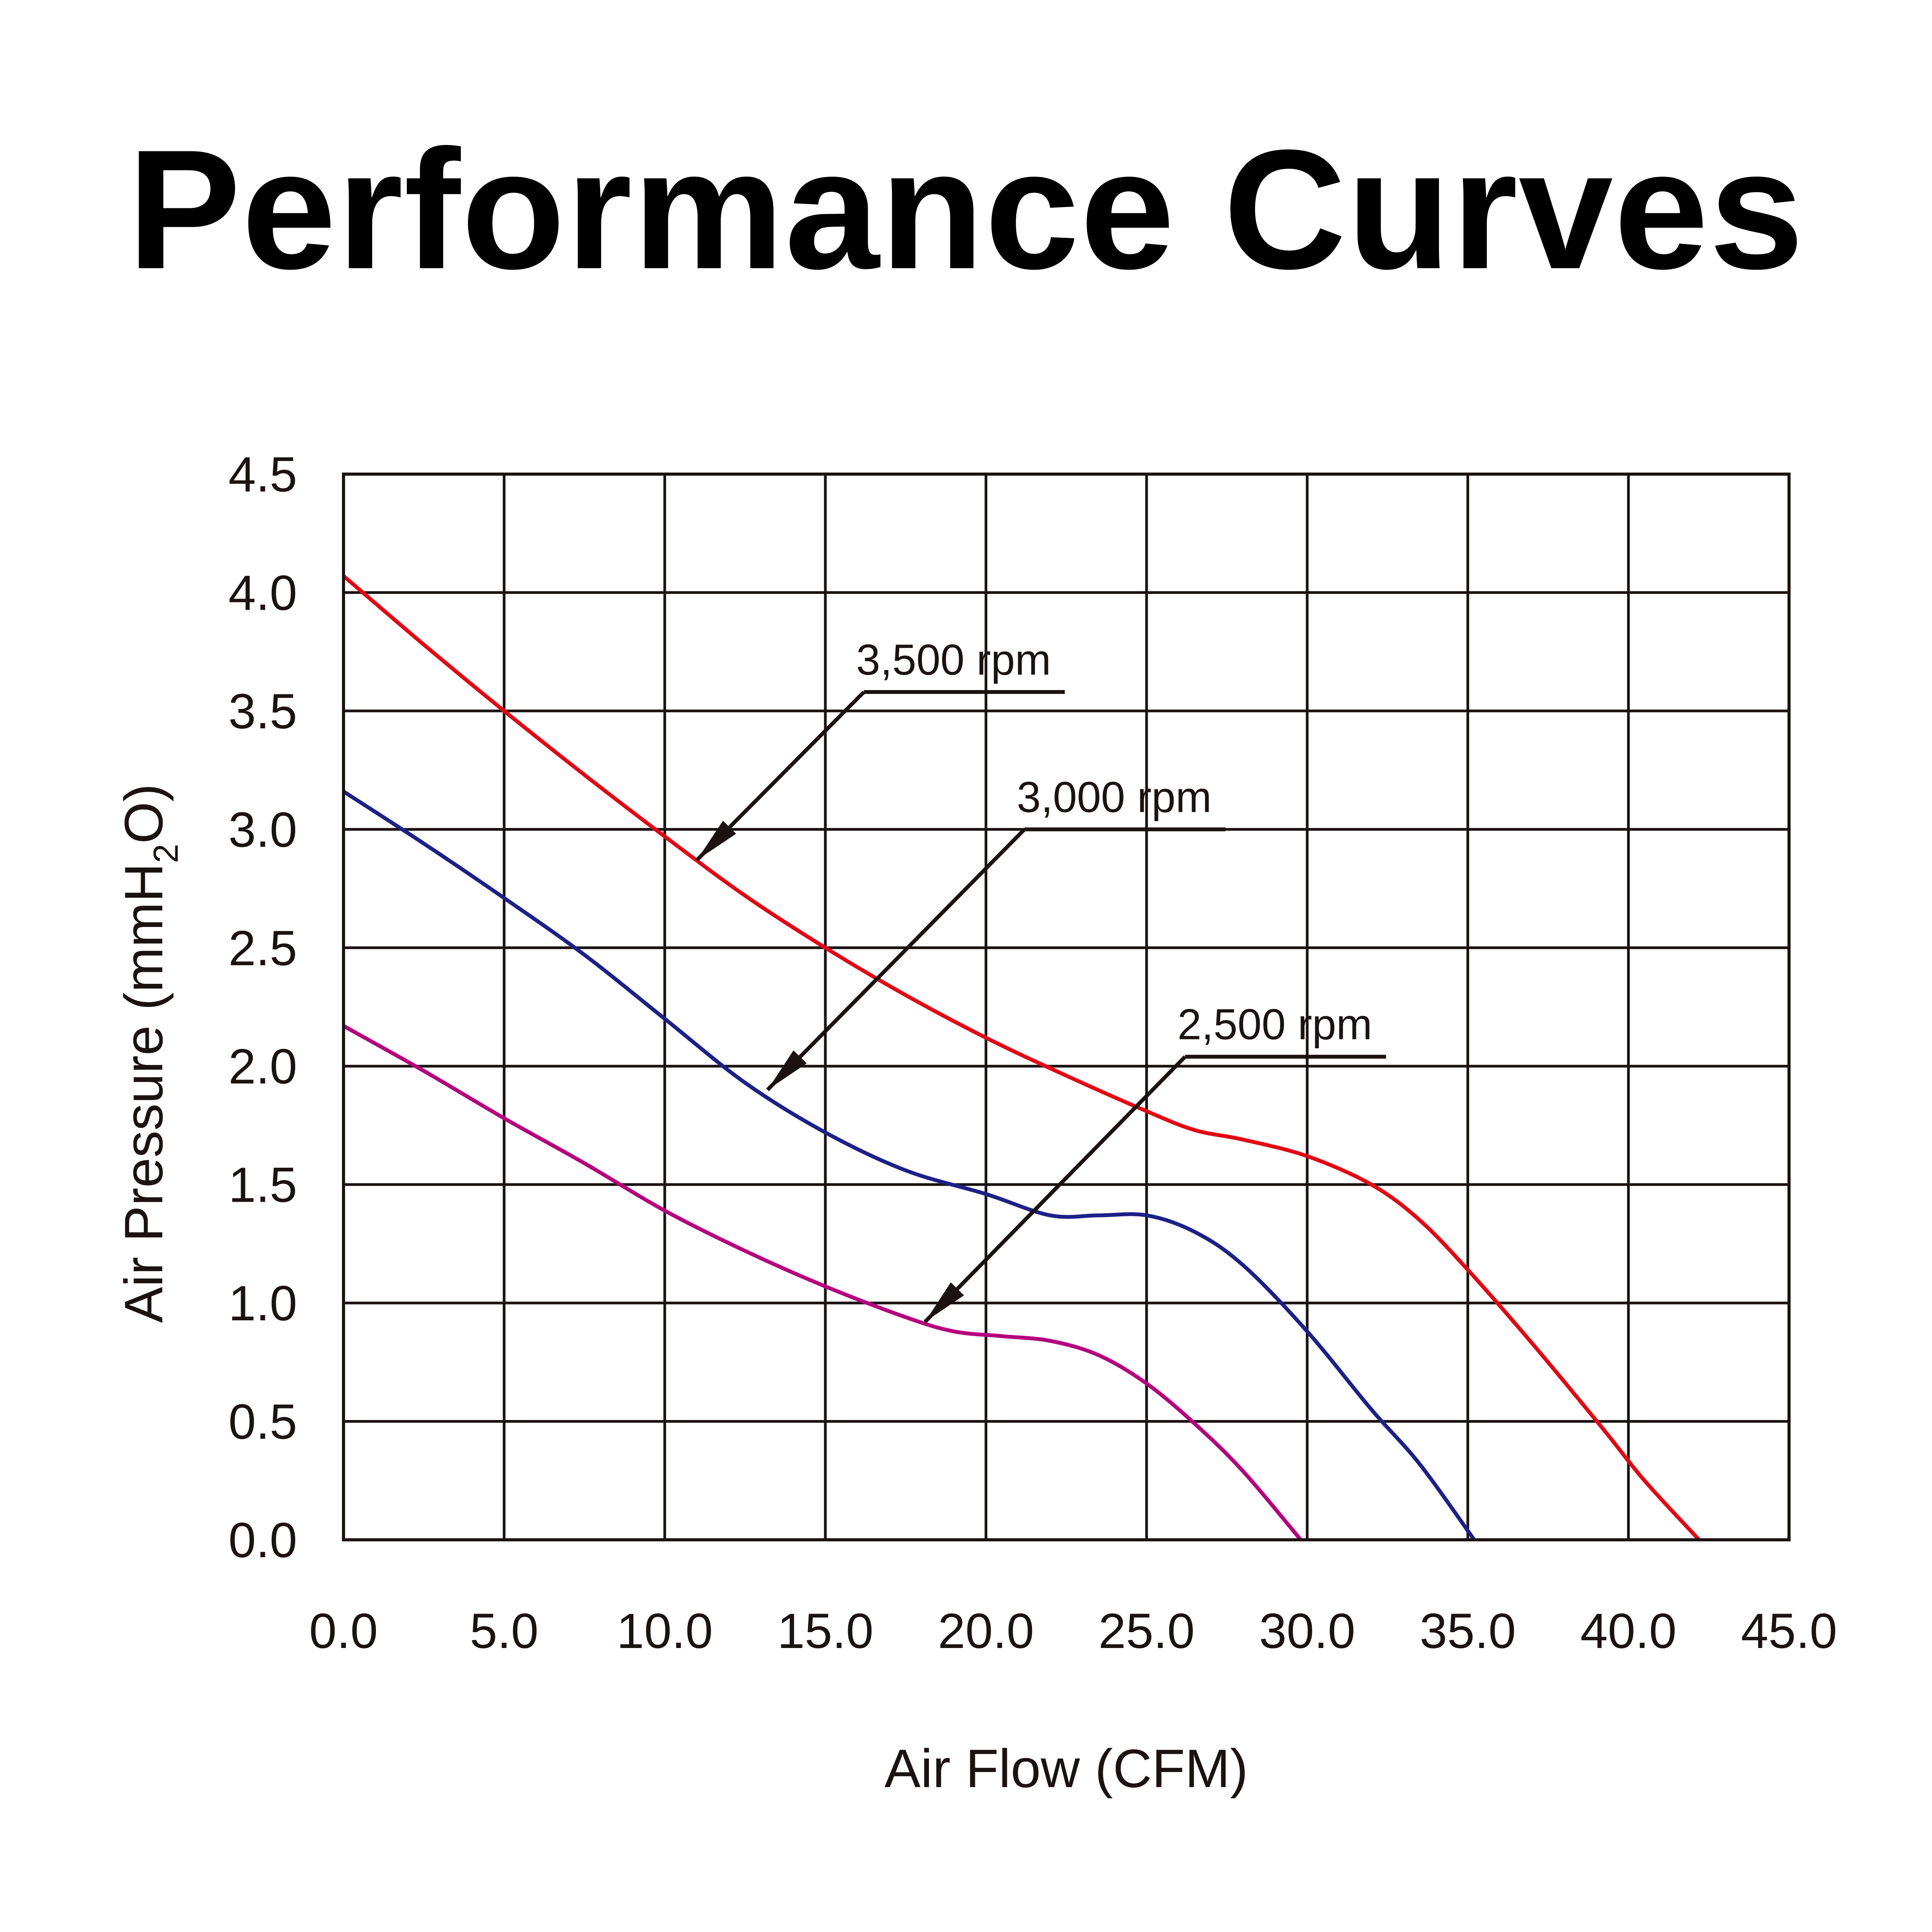  What do you see at coordinates (262, 1540) in the screenshot?
I see `y-tick-label: 0.0` at bounding box center [262, 1540].